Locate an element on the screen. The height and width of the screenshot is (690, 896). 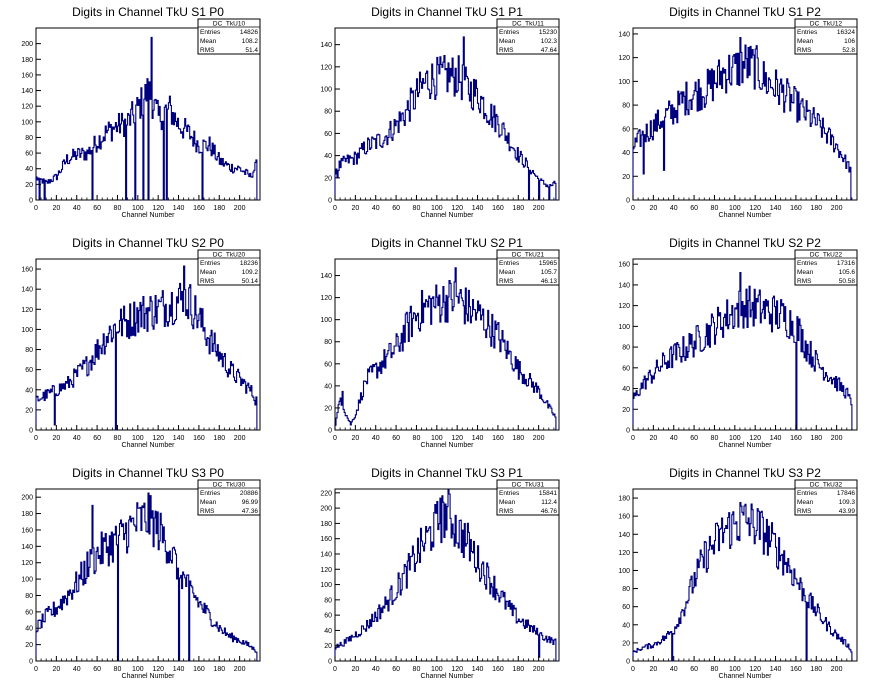
stats-value: 47.36 is located at coordinates (250, 511).